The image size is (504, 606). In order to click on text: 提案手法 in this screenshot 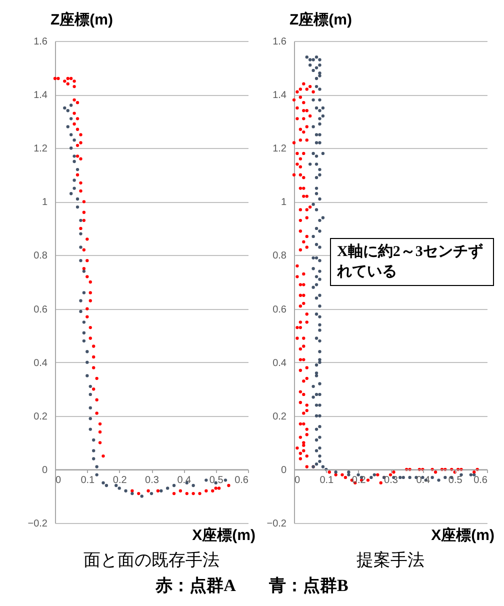, I will do `click(390, 560)`.